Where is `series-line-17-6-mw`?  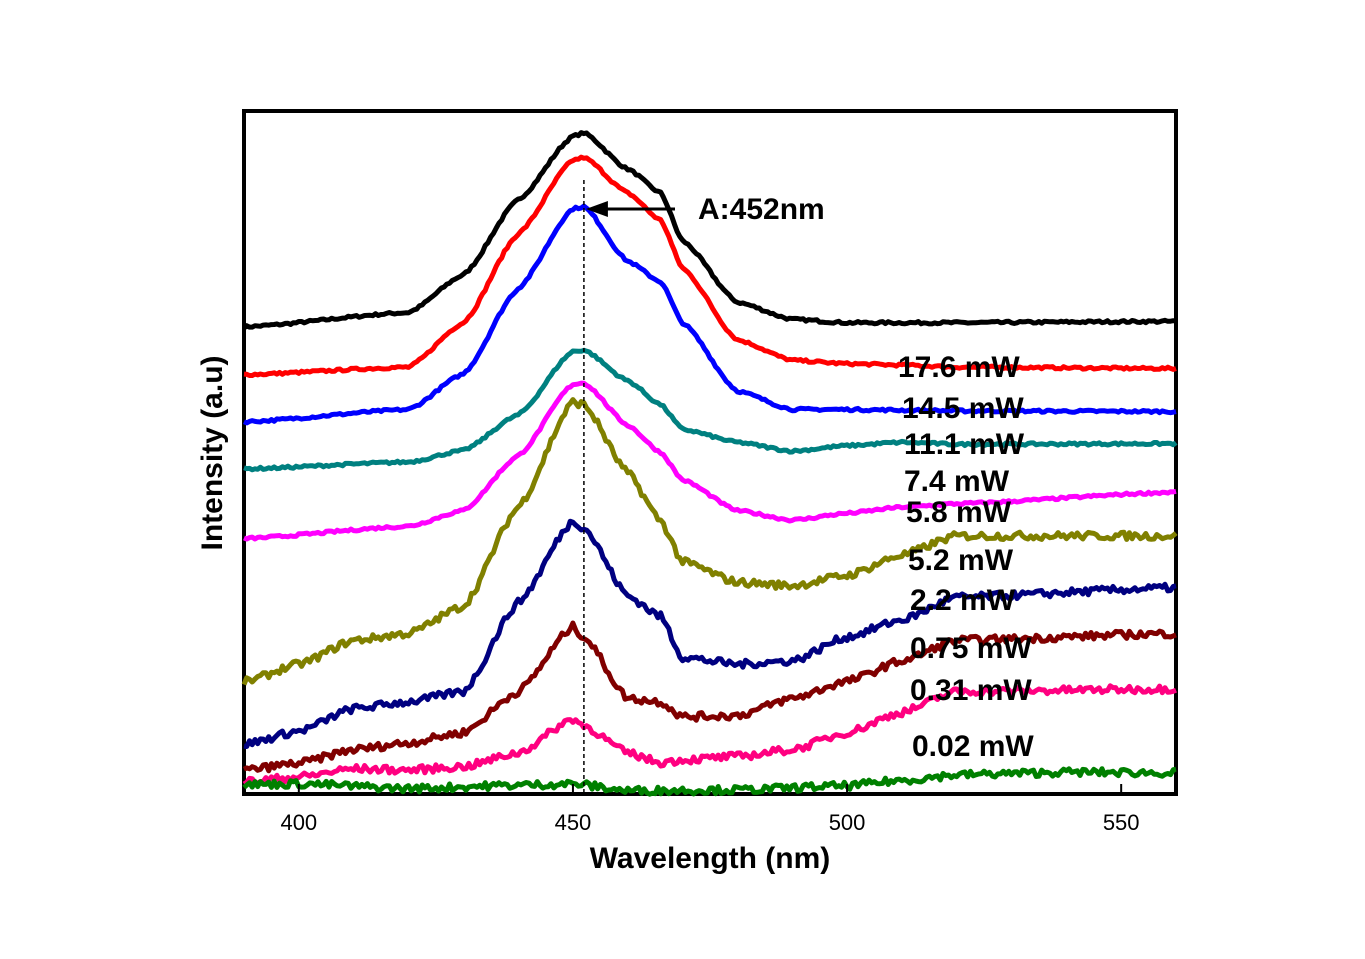
series-line-17-6-mw is located at coordinates (709, 230).